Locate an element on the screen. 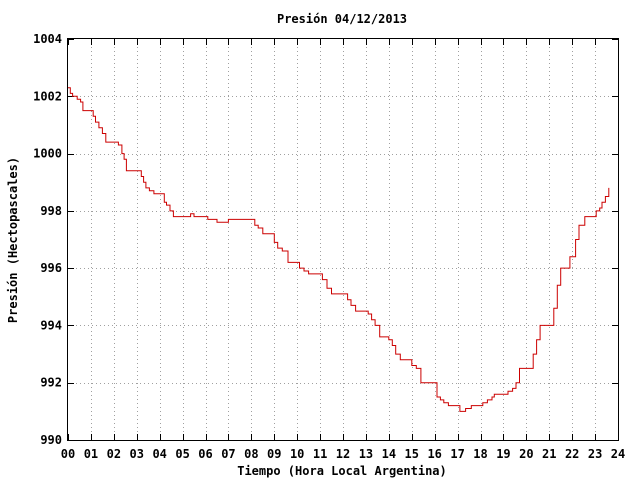 This screenshot has height=480, width=640. x-tick-label: 13 is located at coordinates (366, 454).